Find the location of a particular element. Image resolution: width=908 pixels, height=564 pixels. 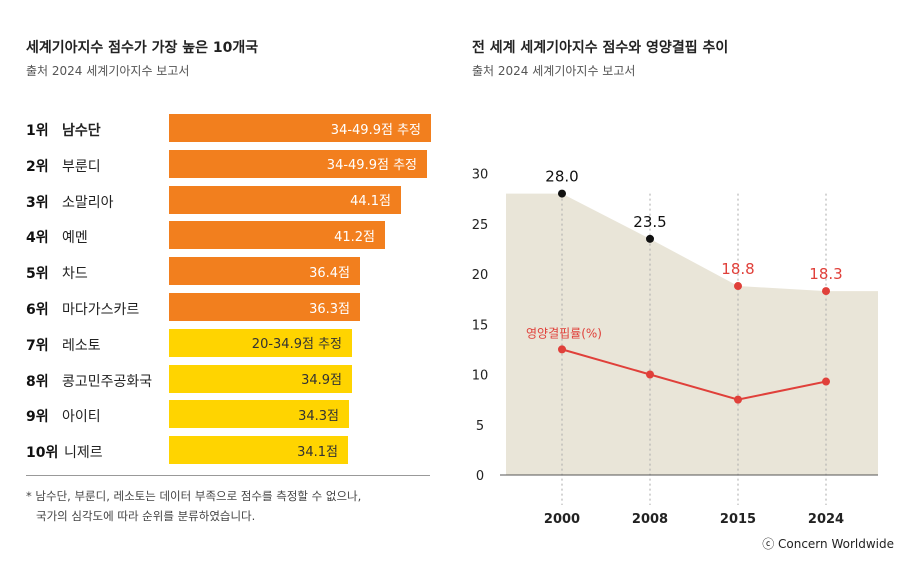

score-bar: 34.1점 is located at coordinates (258, 450).